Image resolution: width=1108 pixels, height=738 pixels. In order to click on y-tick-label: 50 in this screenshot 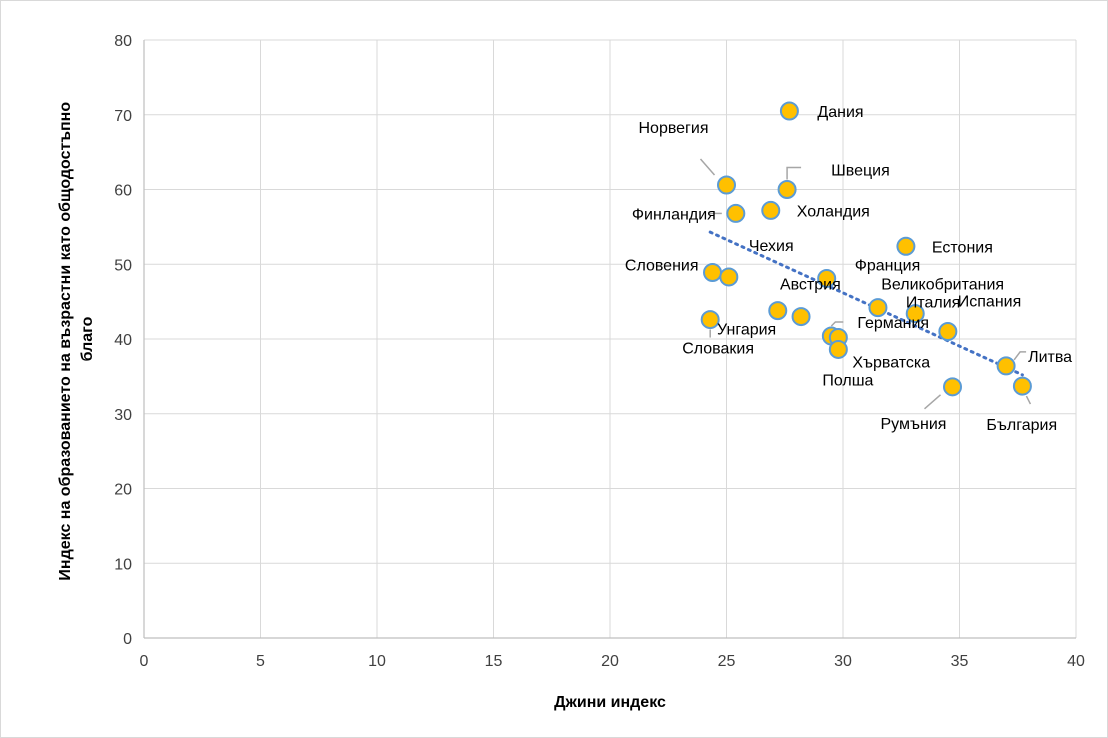, I will do `click(123, 265)`.